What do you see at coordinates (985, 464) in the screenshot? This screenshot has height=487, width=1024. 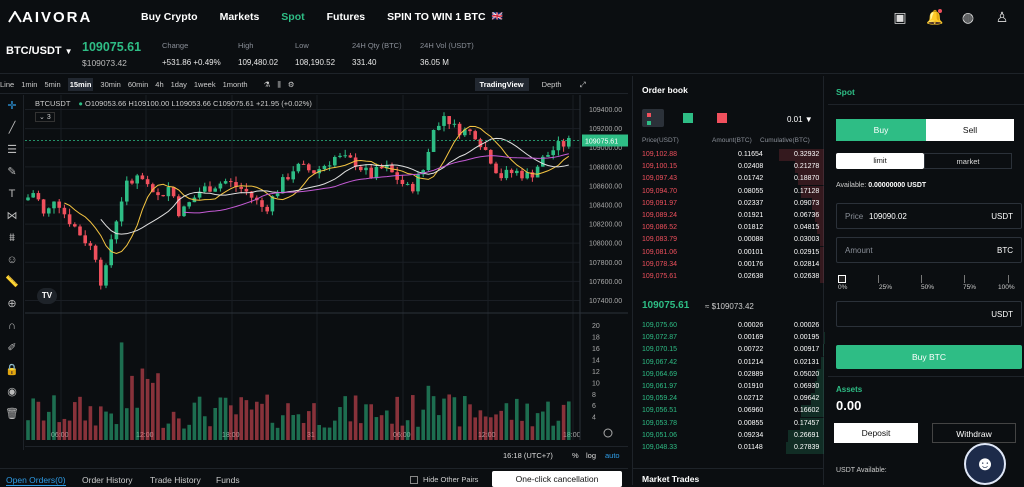 I see `support-chat-icon: ☻` at bounding box center [985, 464].